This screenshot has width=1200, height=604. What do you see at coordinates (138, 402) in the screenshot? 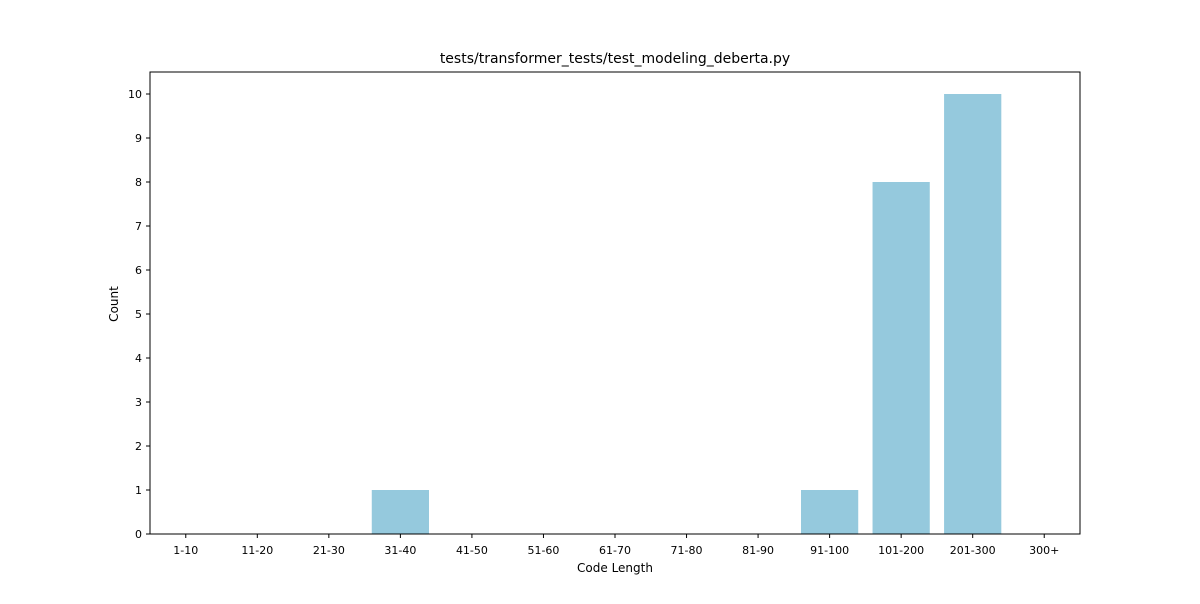
I see `y-tick-label: 3` at bounding box center [138, 402].